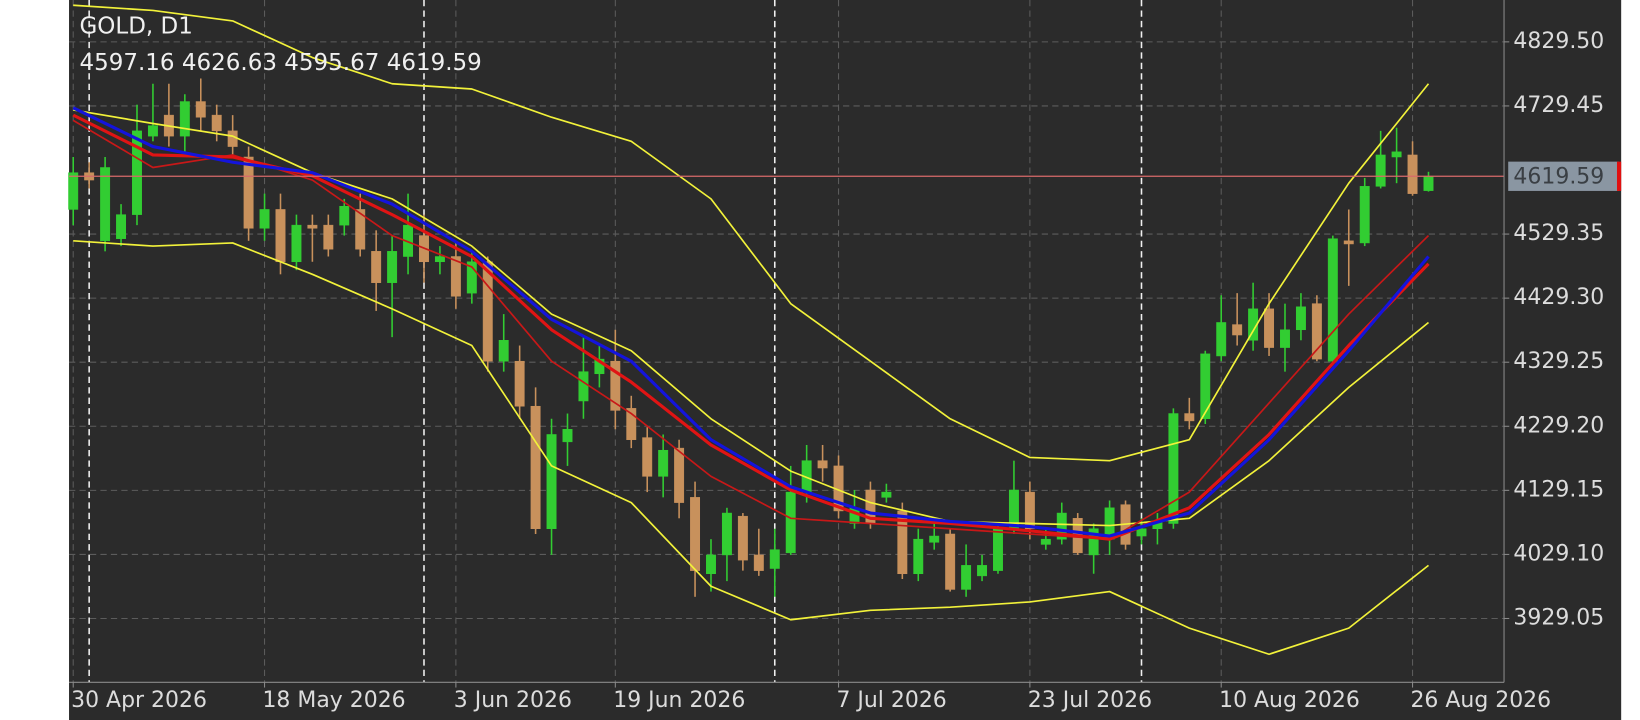 This screenshot has width=1640, height=720. I want to click on x-tick-label: 23 Jul 2026, so click(1090, 700).